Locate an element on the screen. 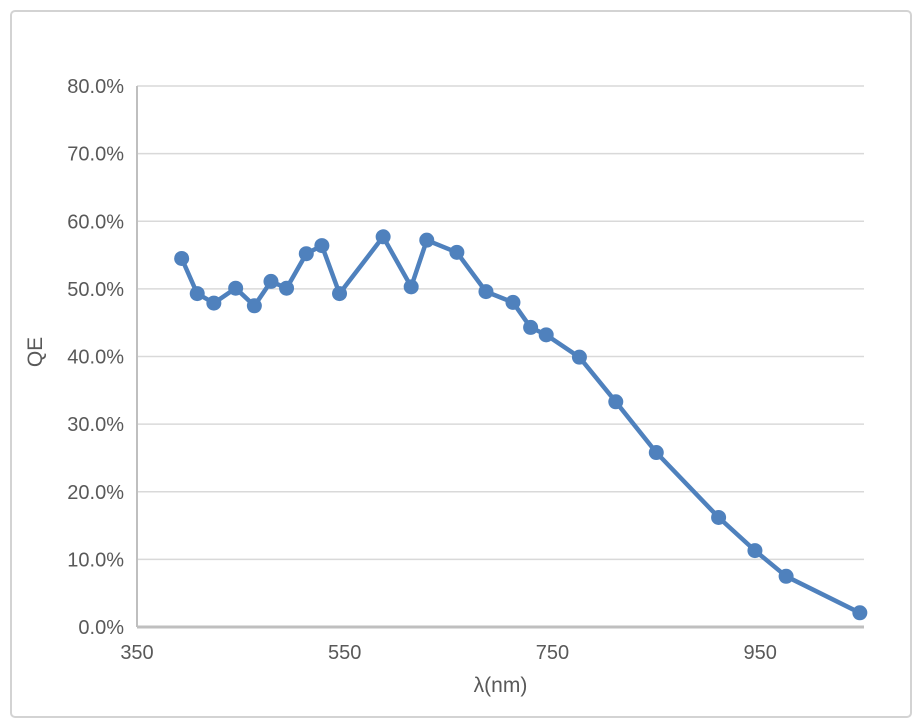 The width and height of the screenshot is (922, 728). y-tick-label: 20.0% is located at coordinates (95, 493).